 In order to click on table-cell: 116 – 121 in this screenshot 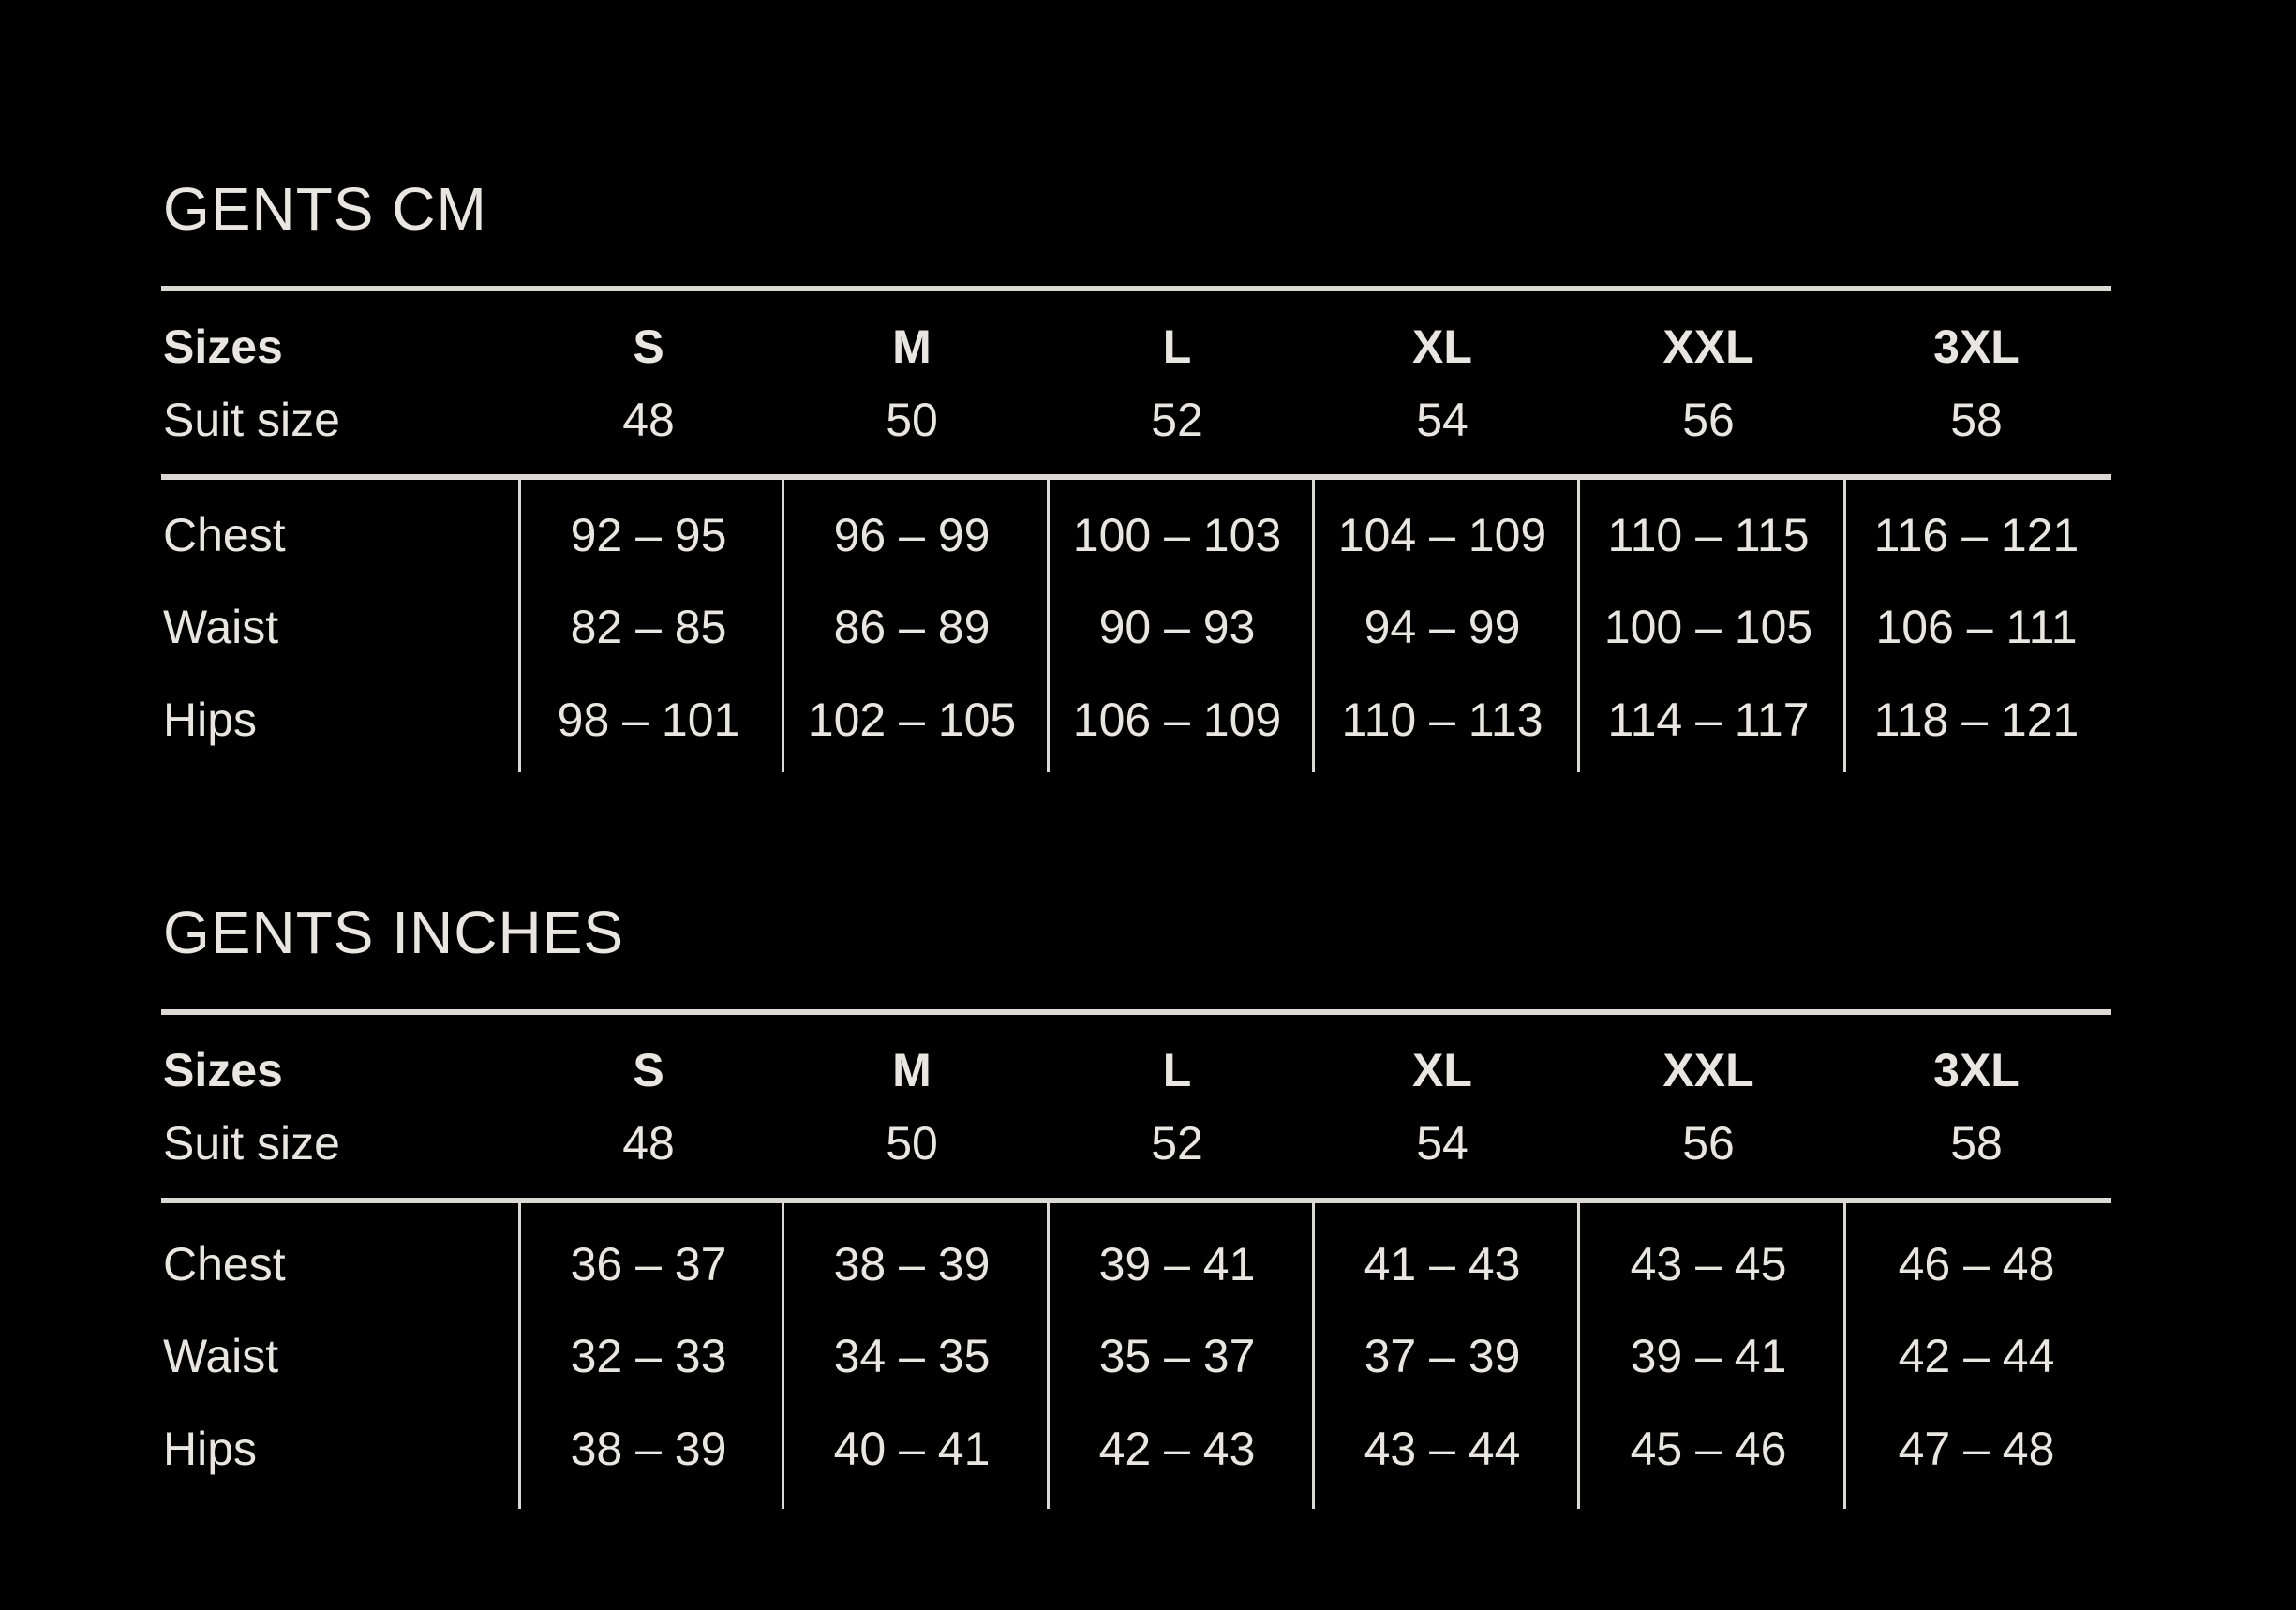, I will do `click(1977, 535)`.